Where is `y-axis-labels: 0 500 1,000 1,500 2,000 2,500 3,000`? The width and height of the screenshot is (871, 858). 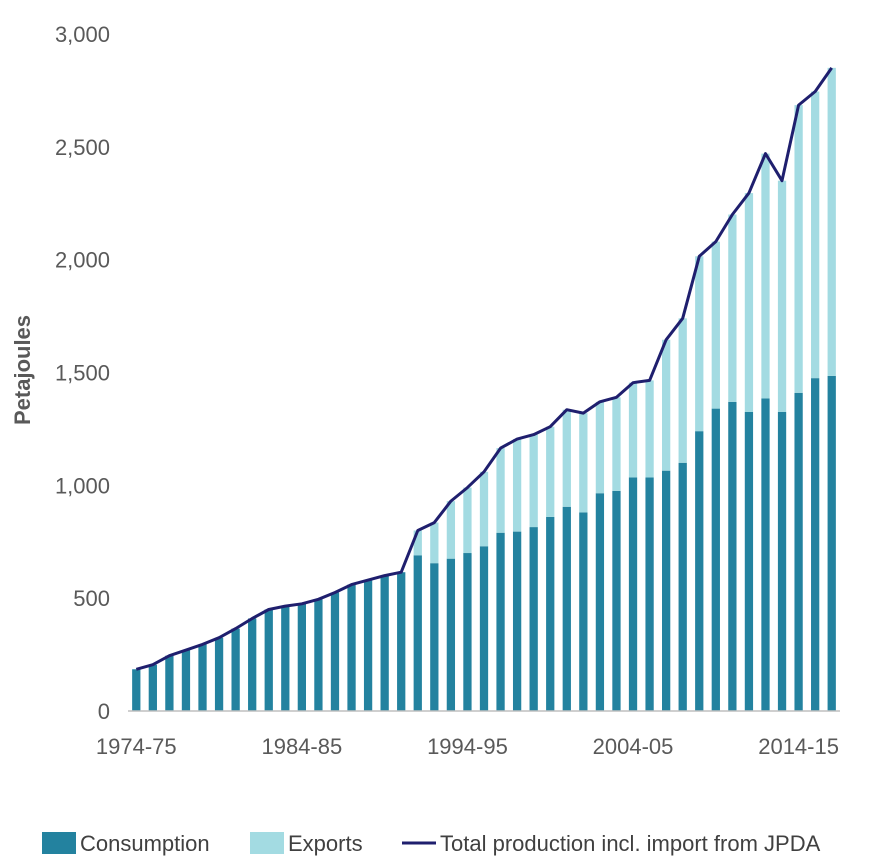 y-axis-labels: 0 500 1,000 1,500 2,000 2,500 3,000 is located at coordinates (82, 373).